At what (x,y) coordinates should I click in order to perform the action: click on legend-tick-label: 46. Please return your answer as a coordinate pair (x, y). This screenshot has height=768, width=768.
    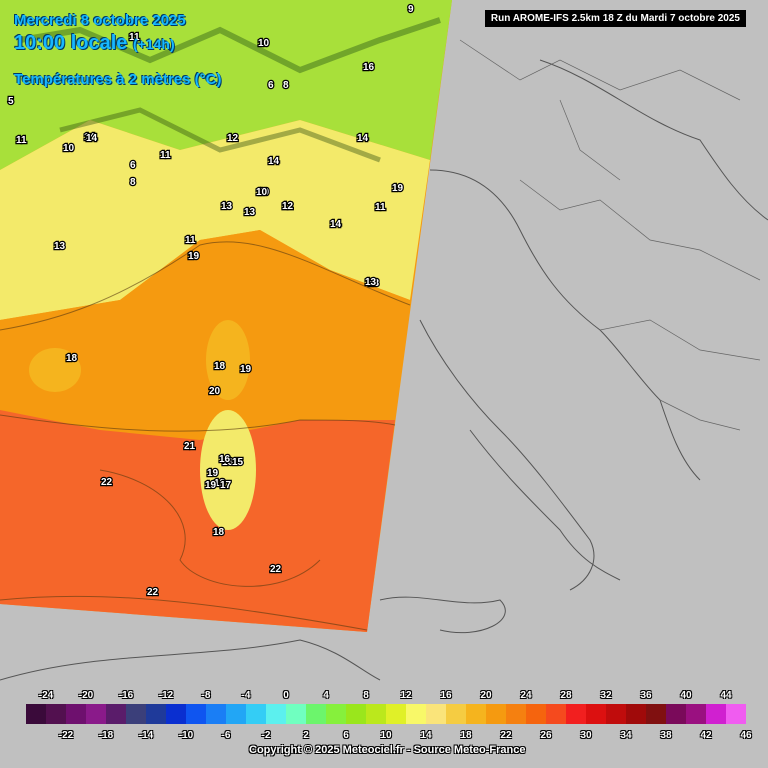
    Looking at the image, I should click on (746, 735).